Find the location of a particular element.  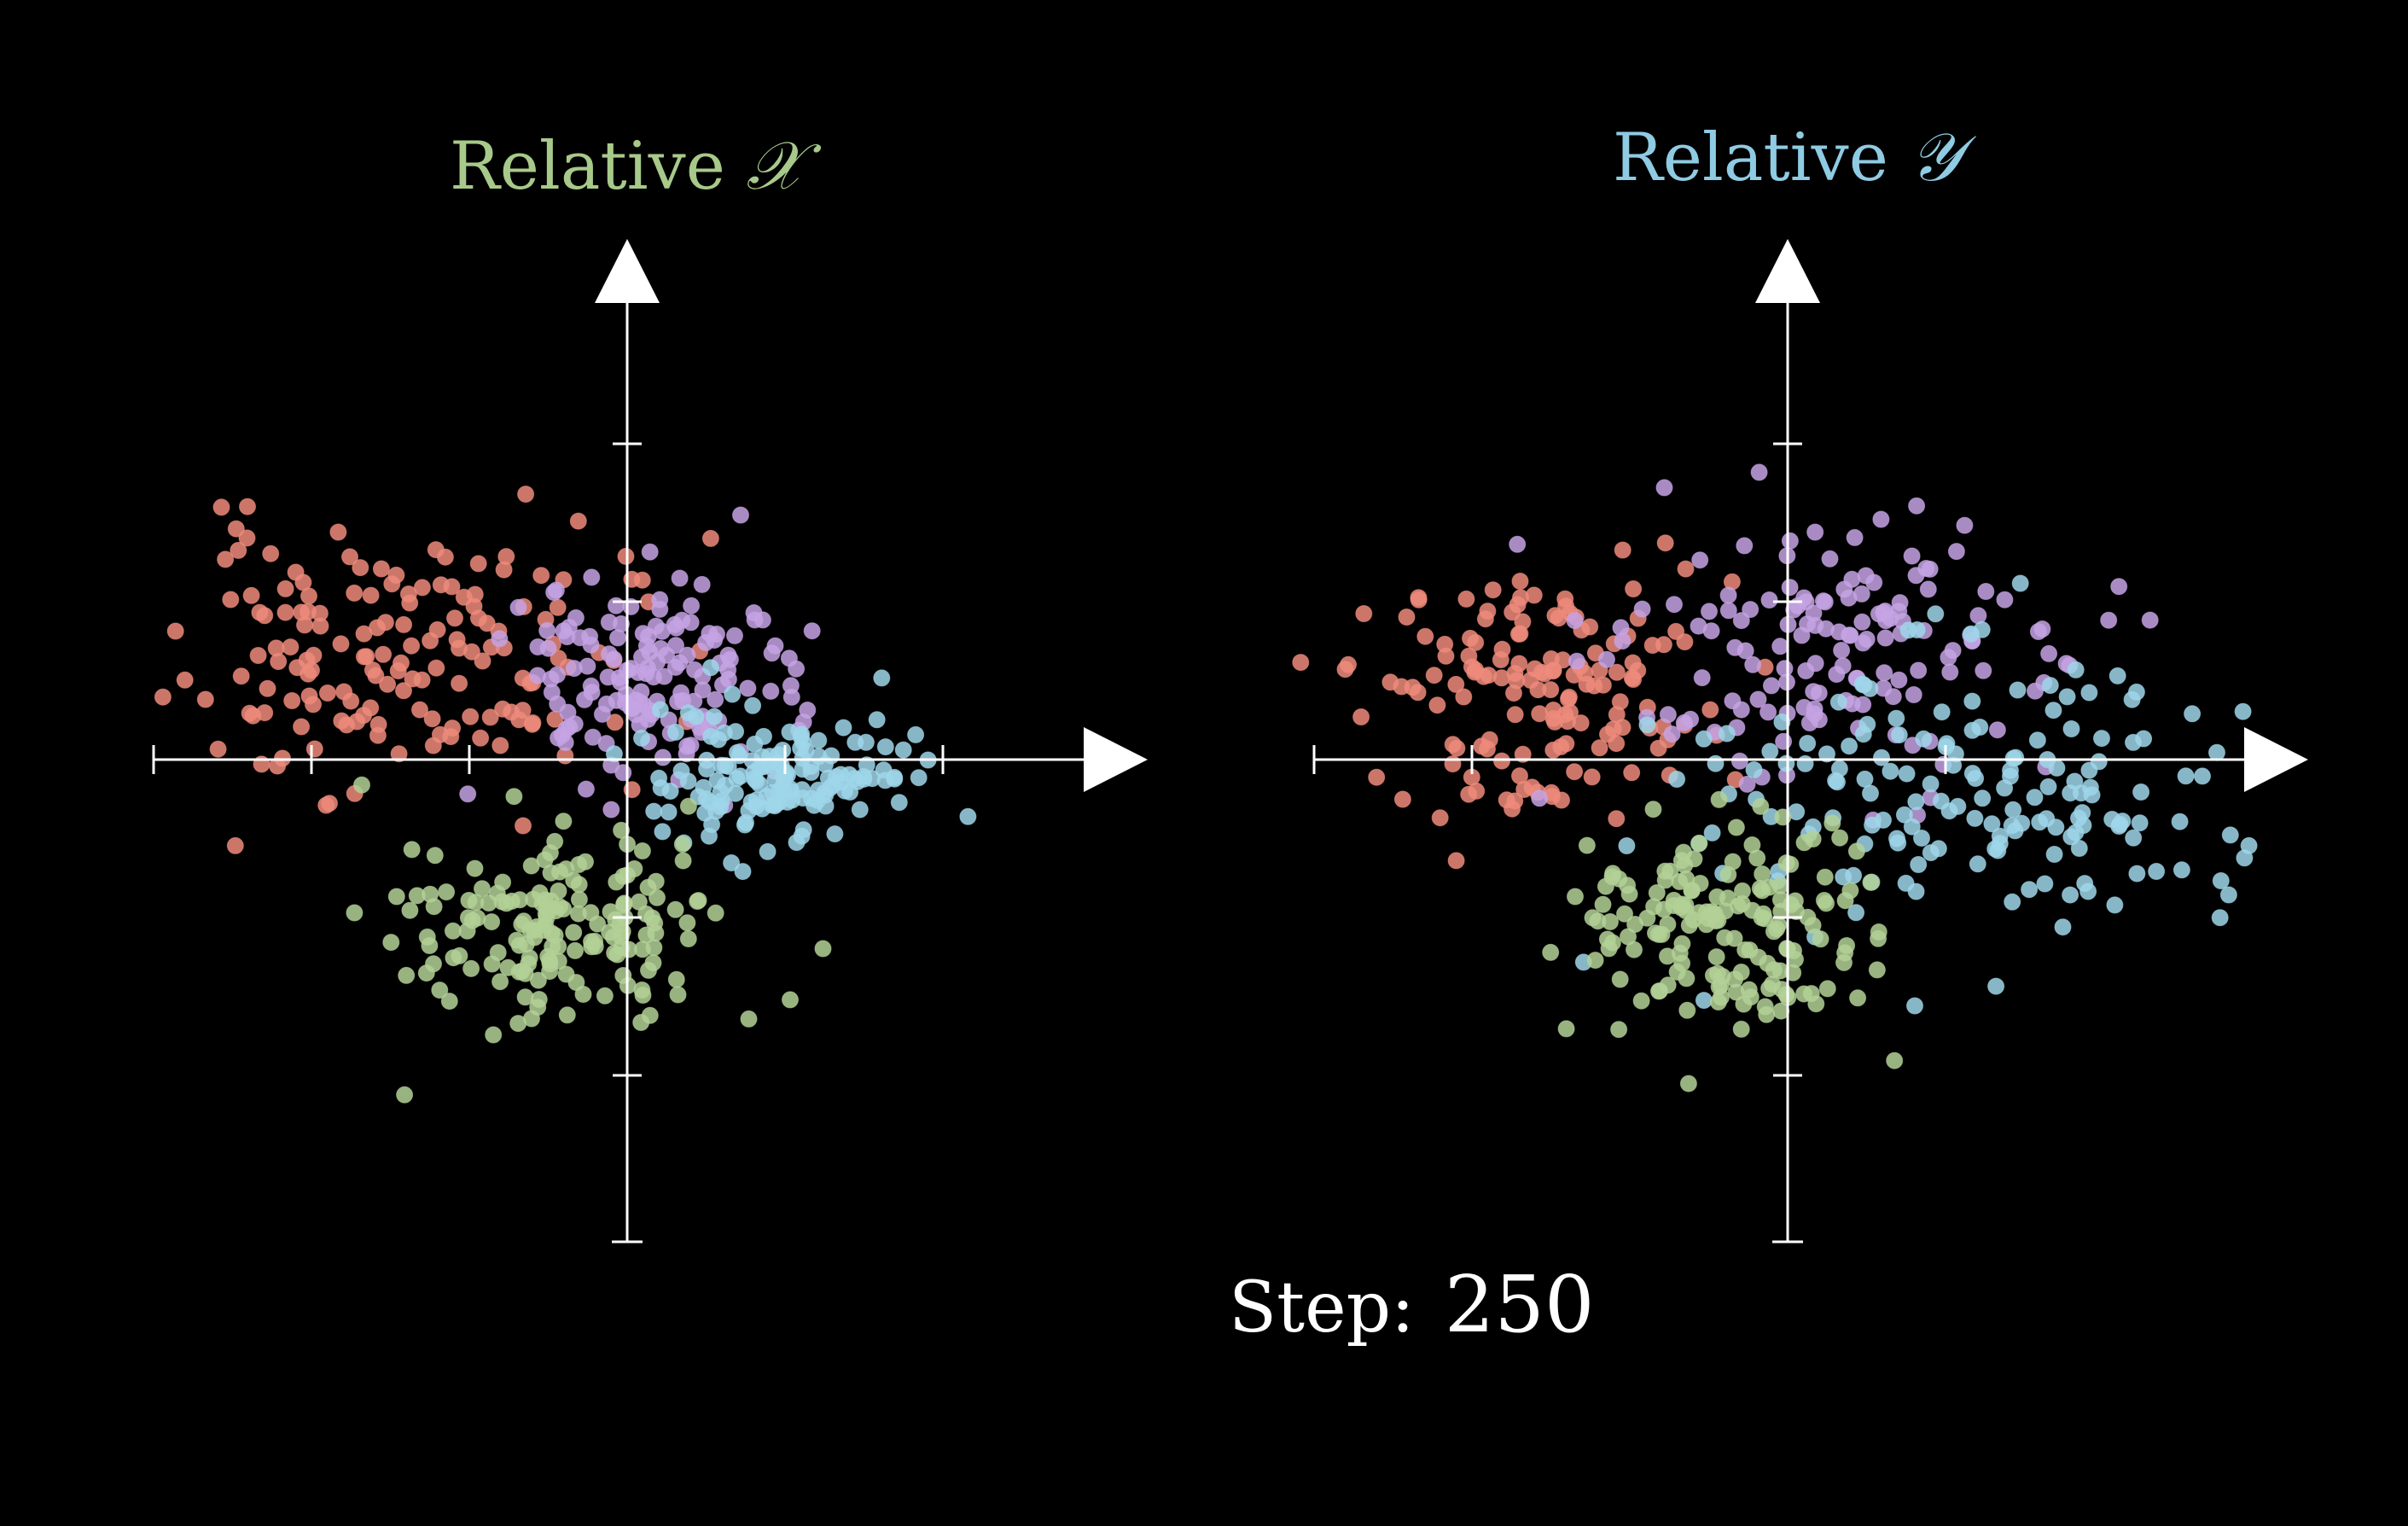

title-right-variable: 𝒴 is located at coordinates (1935, 157).